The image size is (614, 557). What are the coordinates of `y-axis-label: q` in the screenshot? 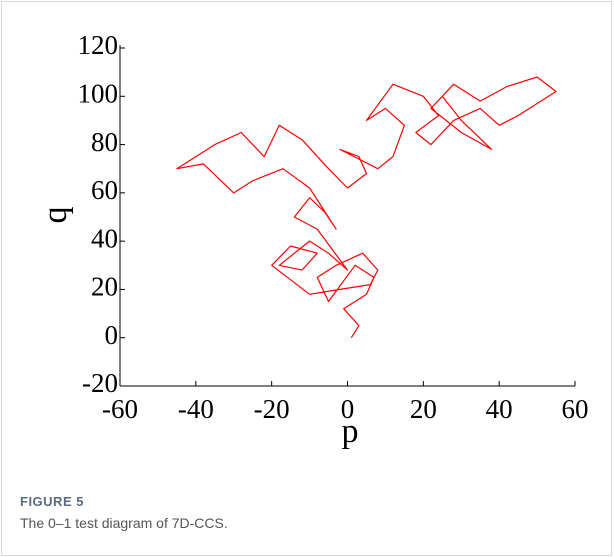 It's located at (55, 215).